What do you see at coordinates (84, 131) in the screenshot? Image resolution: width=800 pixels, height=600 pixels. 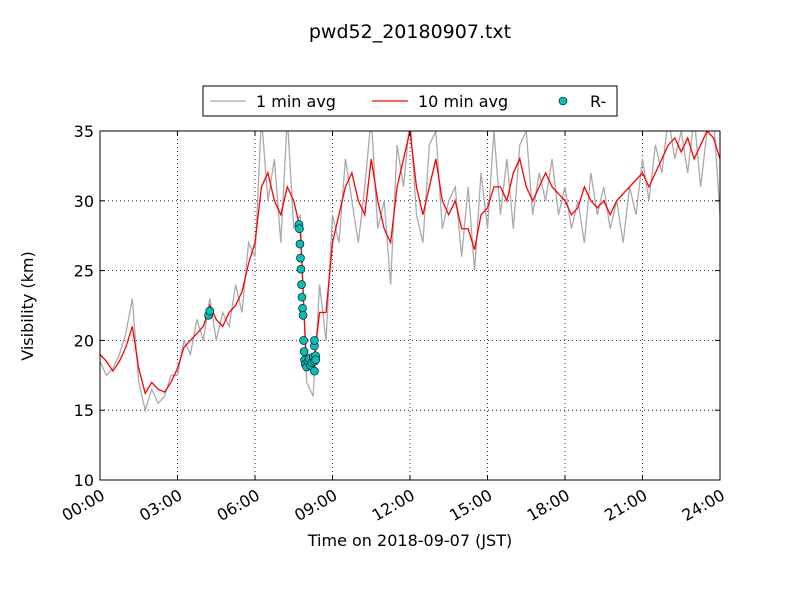 I see `y-tick-label: 35` at bounding box center [84, 131].